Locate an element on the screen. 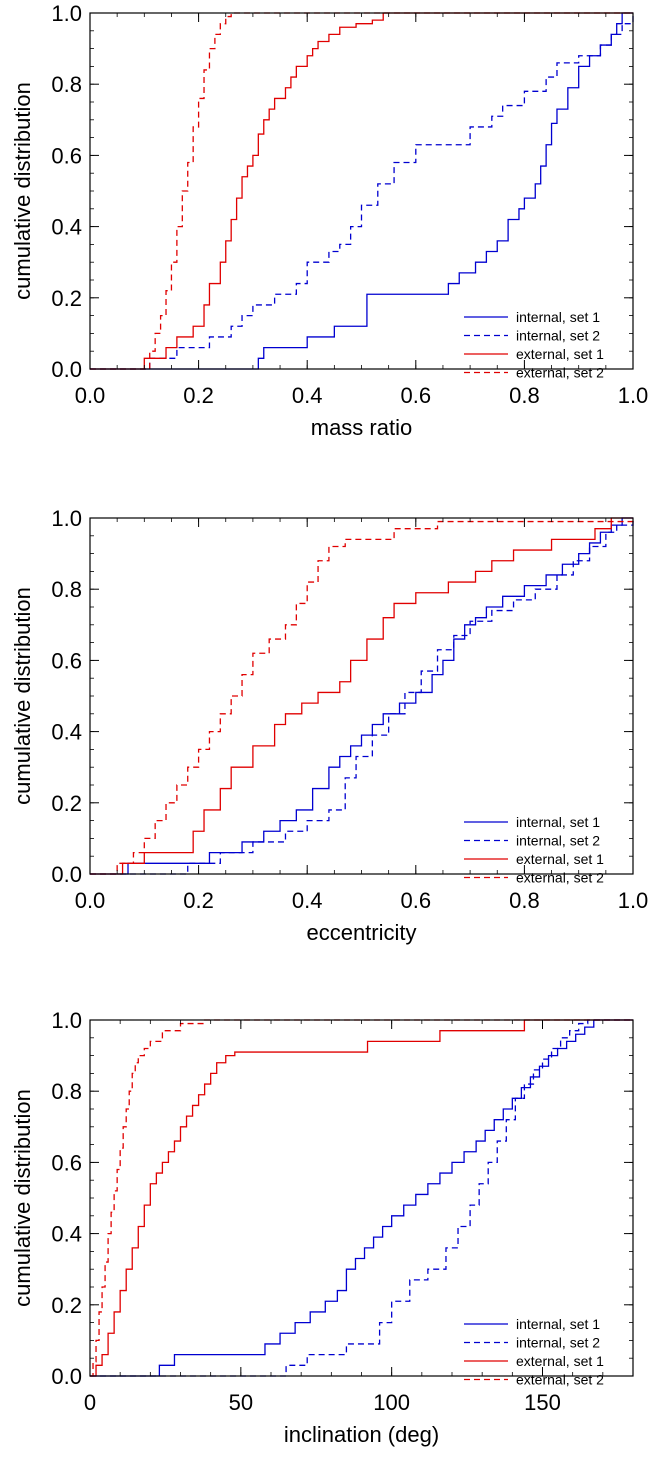  x-tick-label: 150 is located at coordinates (542, 1402).